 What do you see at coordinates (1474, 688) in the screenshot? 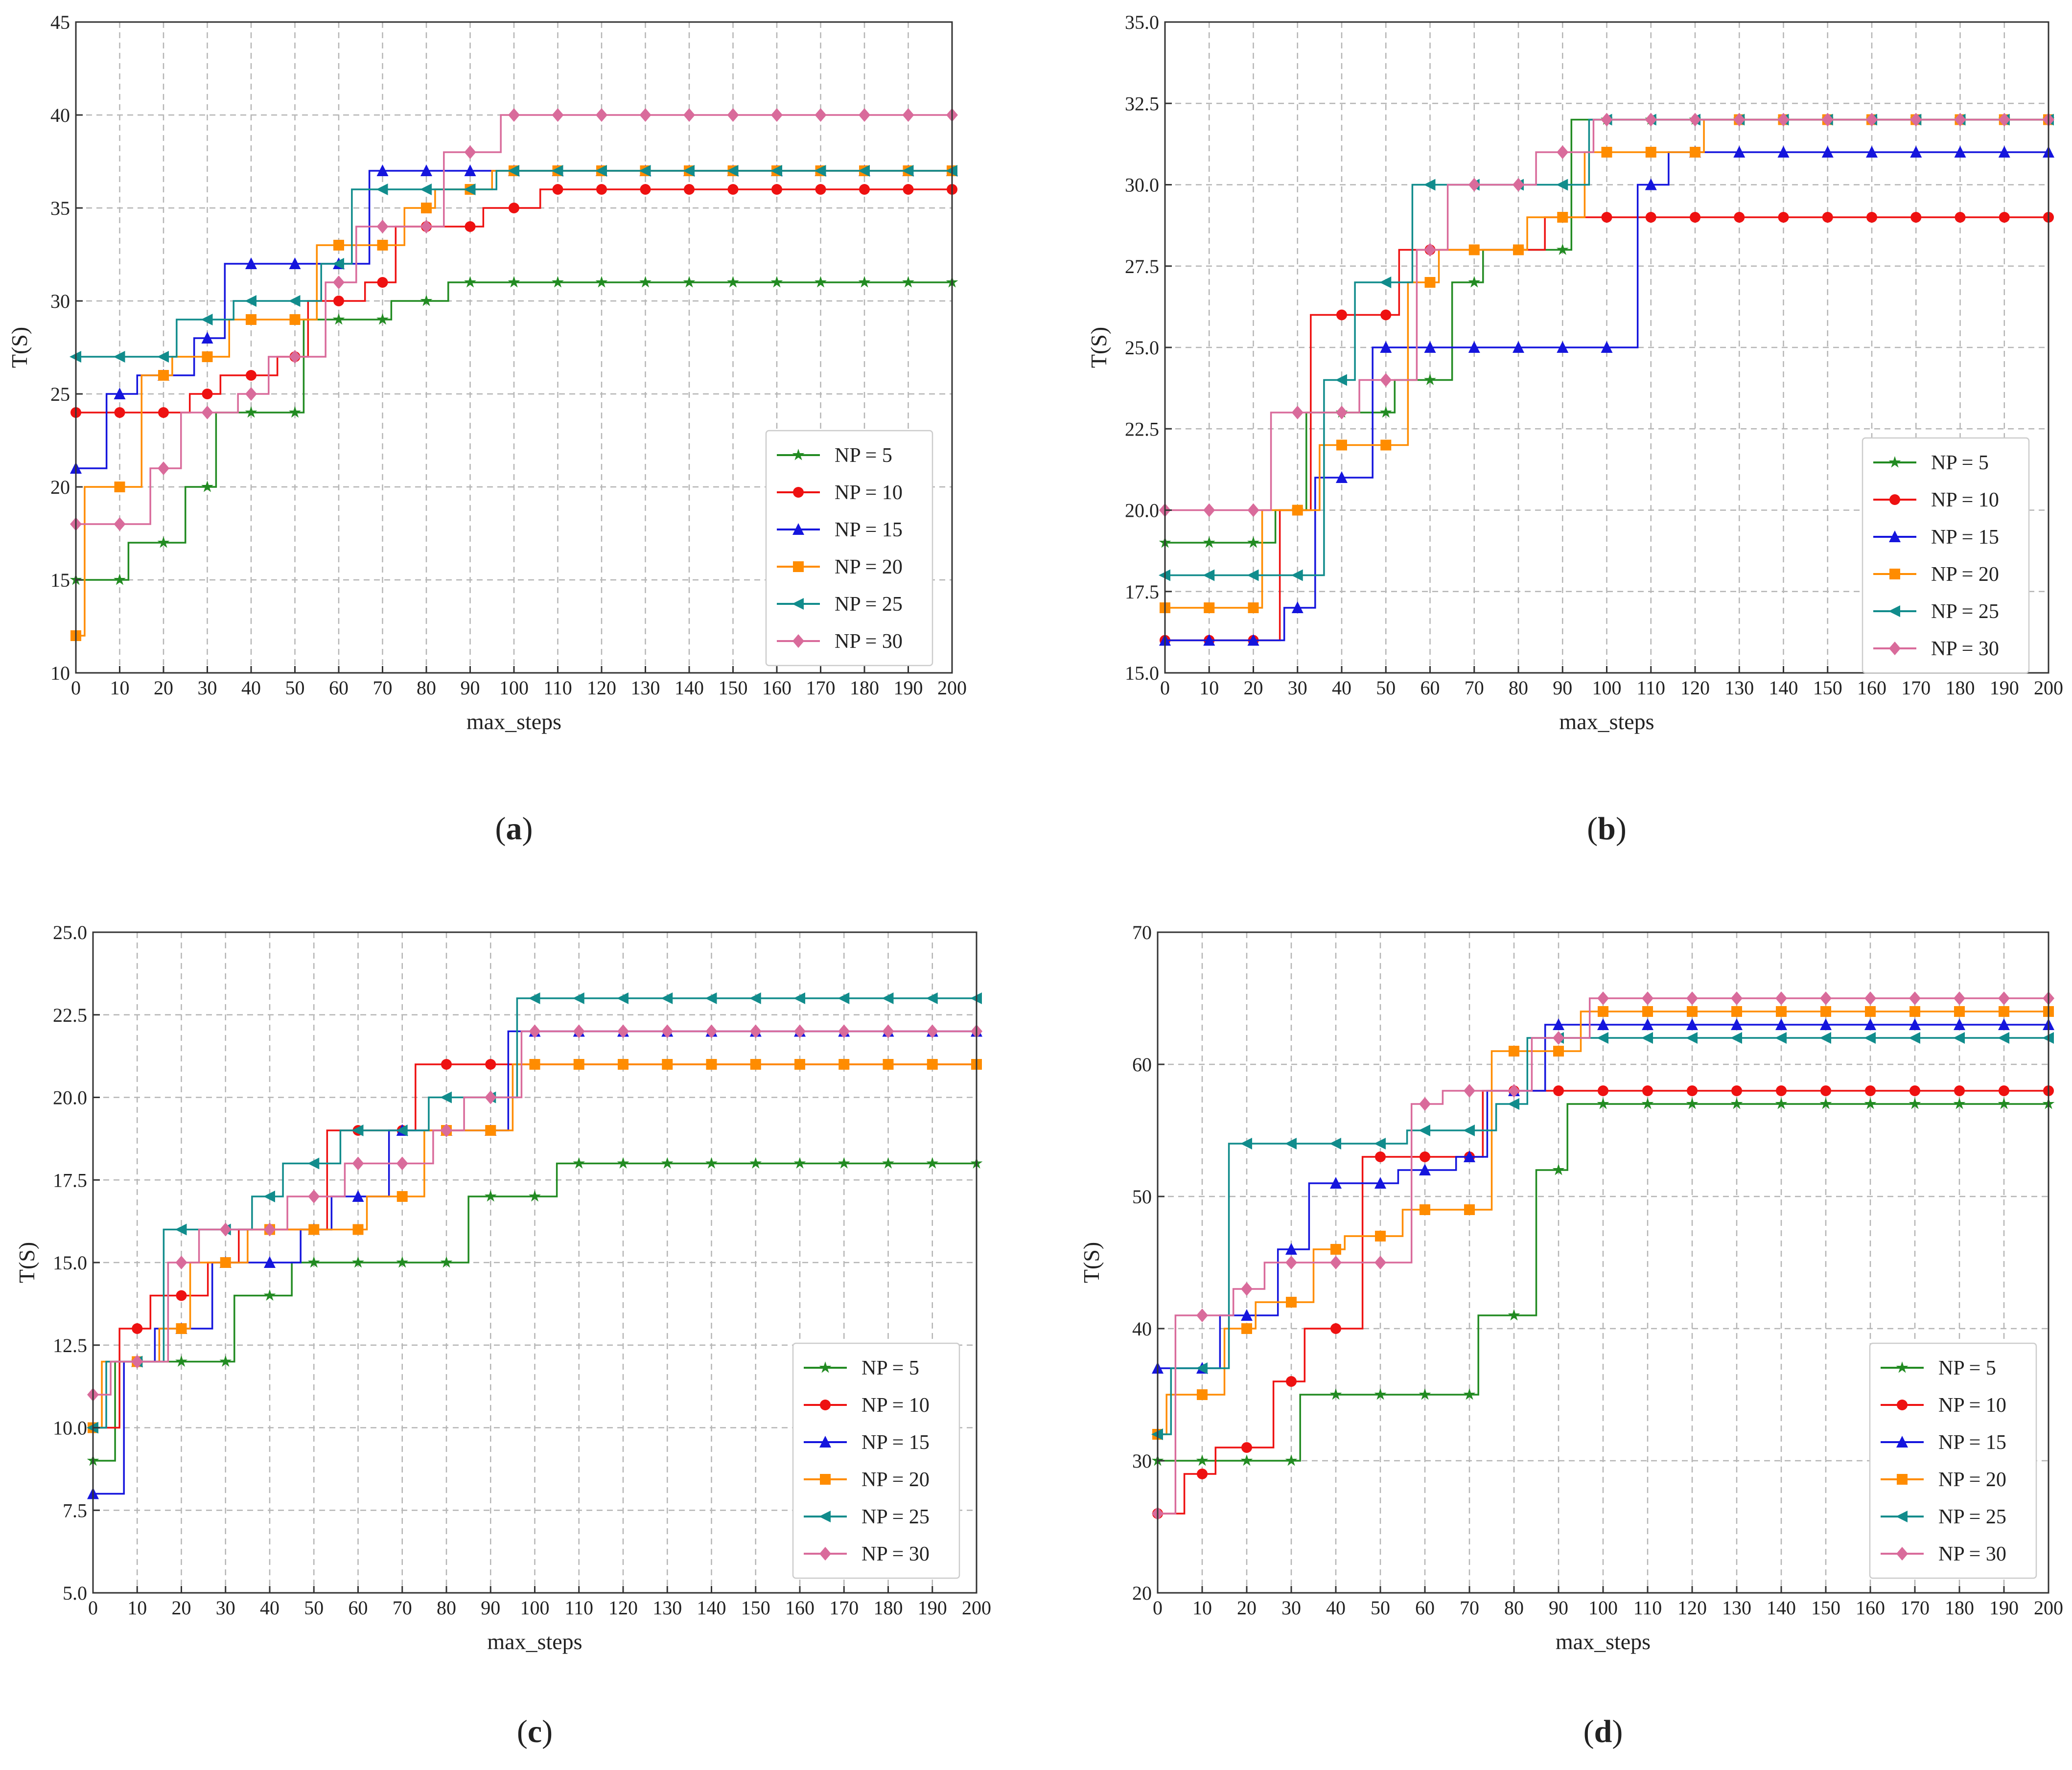
I see `x-tick-label: 70` at bounding box center [1474, 688].